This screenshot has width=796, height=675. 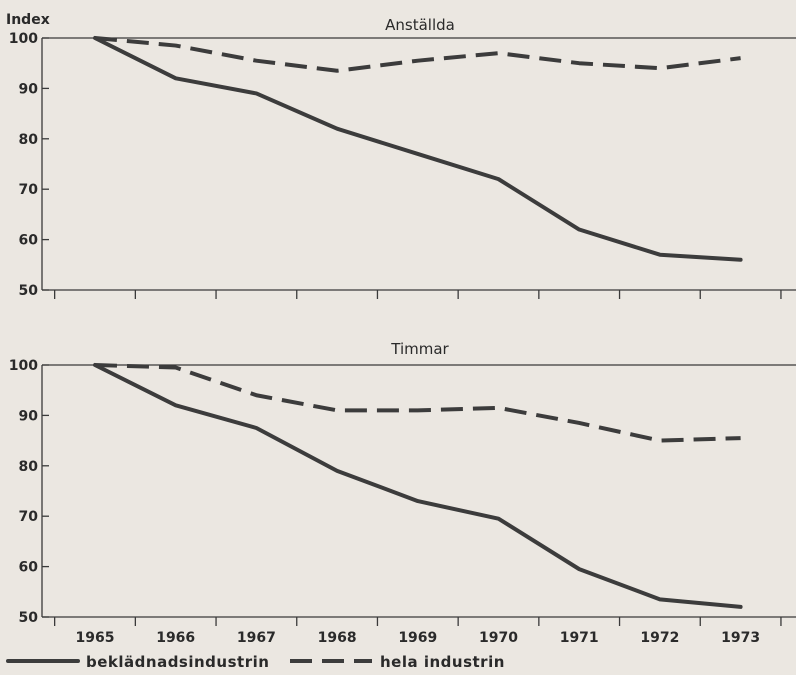 What do you see at coordinates (419, 349) in the screenshot?
I see `chart-title: Timmar` at bounding box center [419, 349].